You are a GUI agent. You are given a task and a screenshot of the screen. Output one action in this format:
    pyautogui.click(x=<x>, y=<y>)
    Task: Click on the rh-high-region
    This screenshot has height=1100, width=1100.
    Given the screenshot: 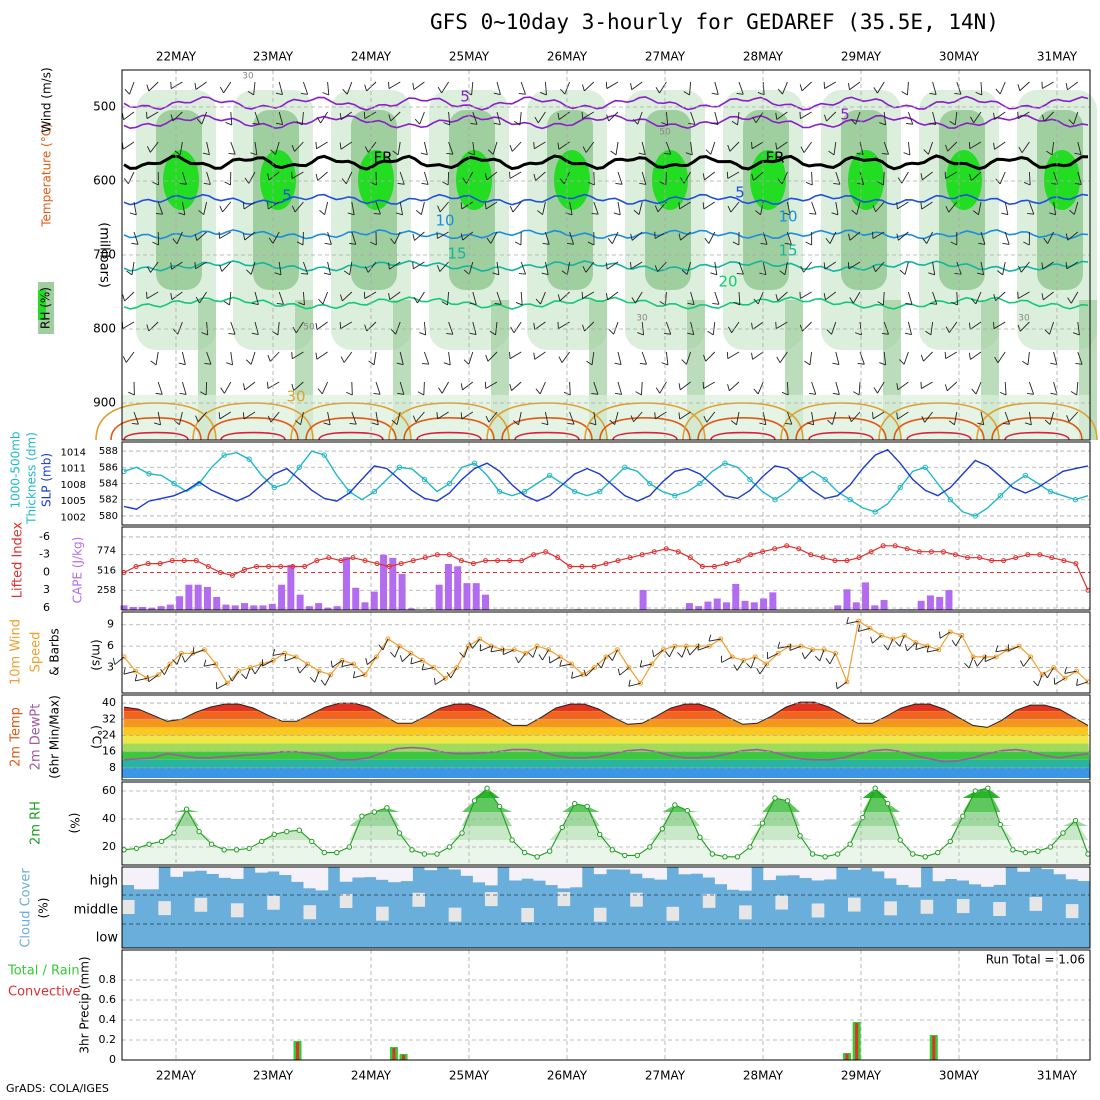 What is the action you would take?
    pyautogui.click(x=964, y=180)
    